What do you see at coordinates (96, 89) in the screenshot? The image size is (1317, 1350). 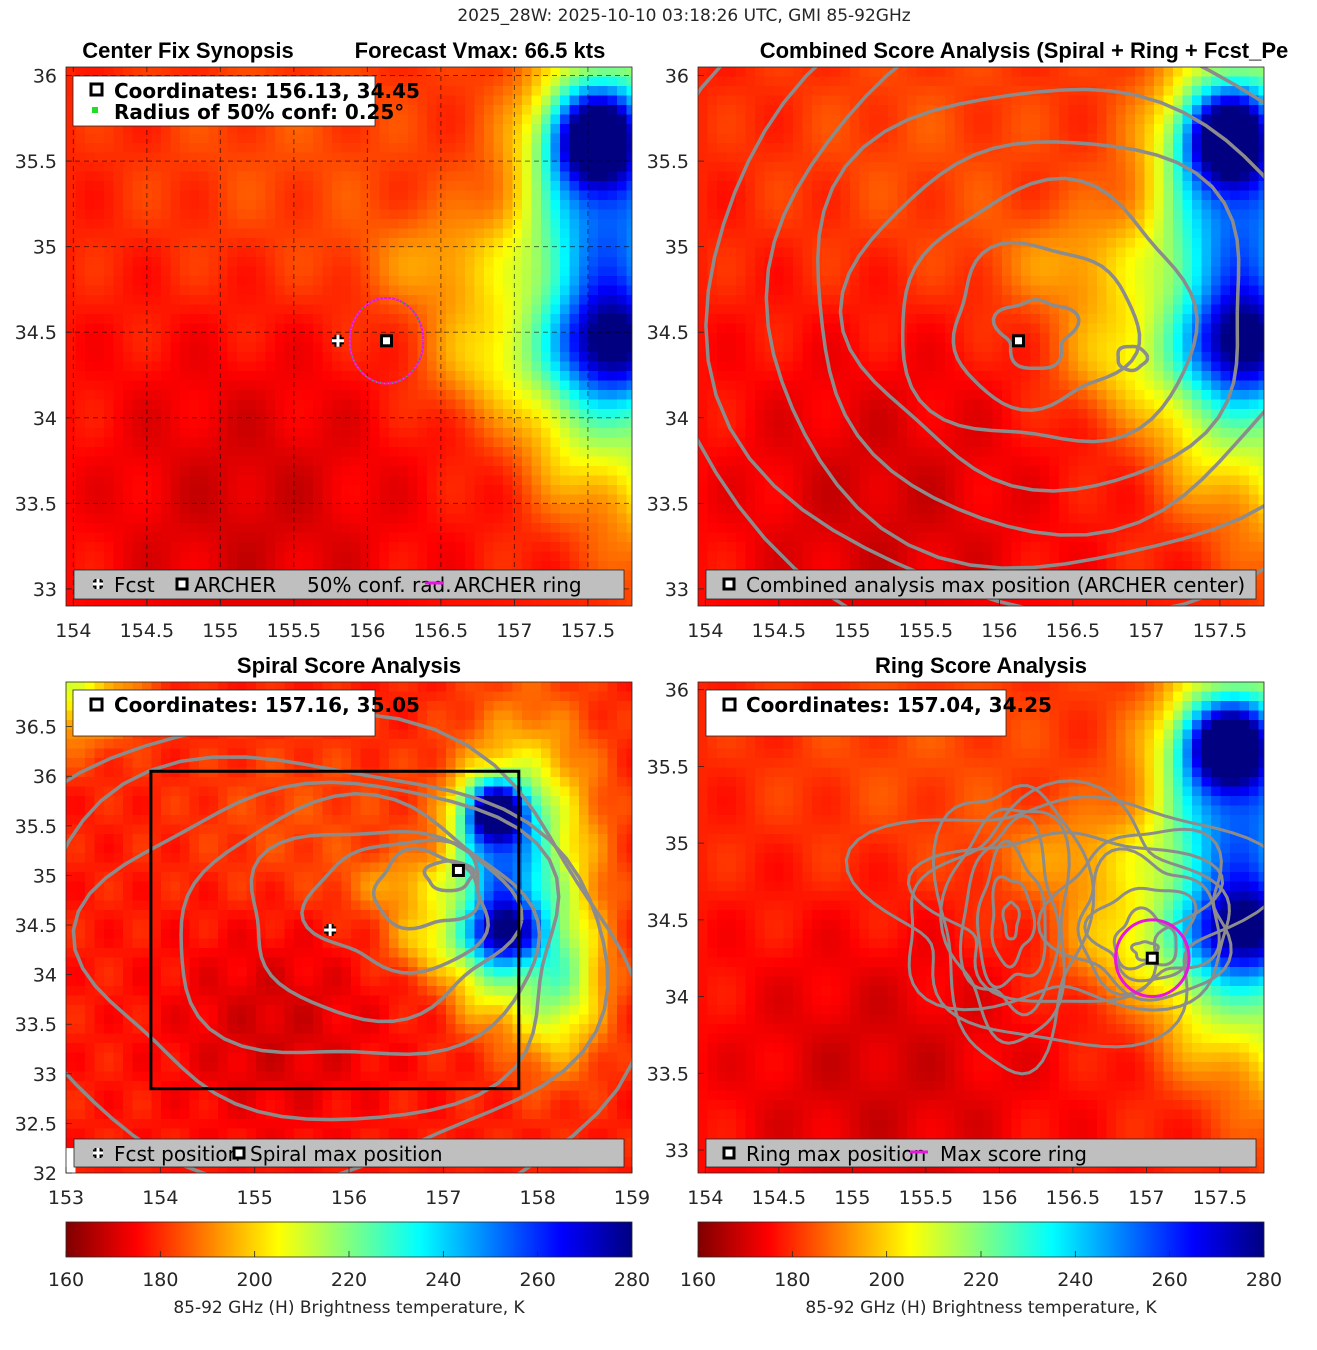 I see `archer-marker-icon` at bounding box center [96, 89].